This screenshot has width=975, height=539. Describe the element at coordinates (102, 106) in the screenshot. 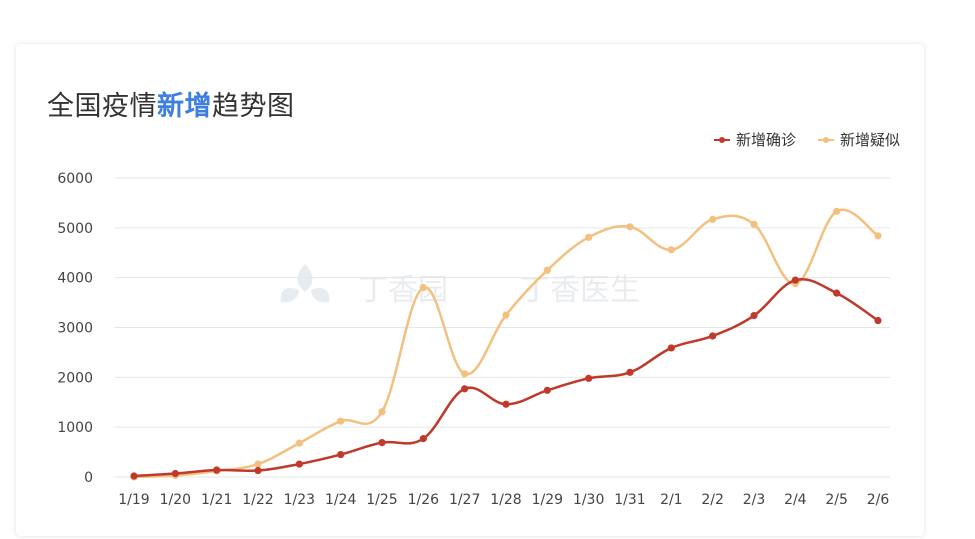

I see `chart-title-prefix: 全国疫情` at that location.